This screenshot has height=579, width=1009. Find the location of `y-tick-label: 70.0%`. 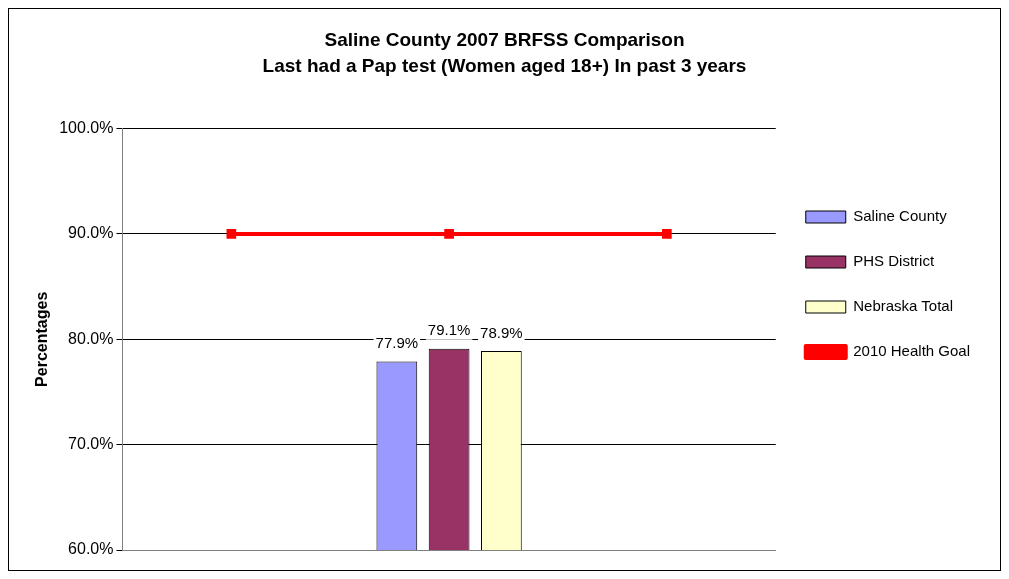

y-tick-label: 70.0% is located at coordinates (91, 444).